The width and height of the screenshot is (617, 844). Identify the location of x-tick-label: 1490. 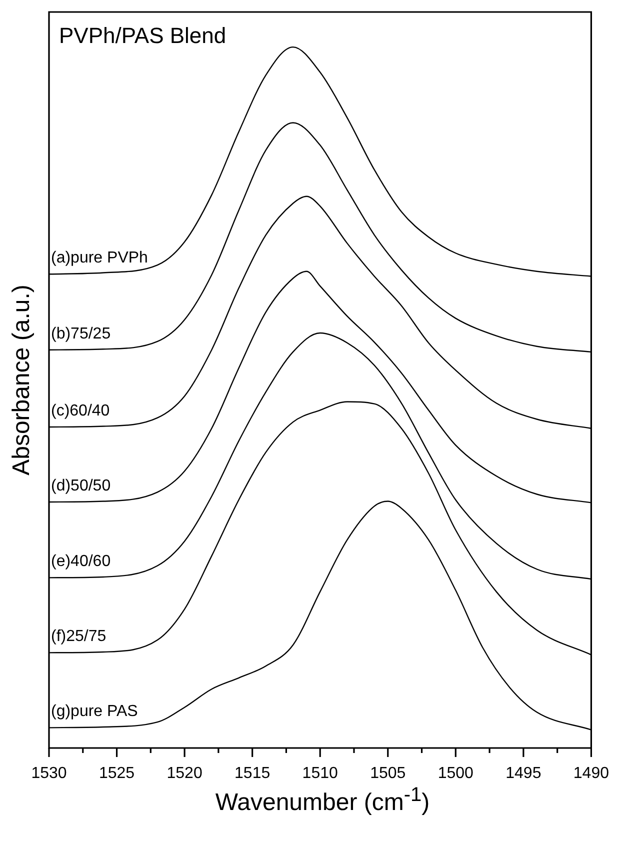
(591, 773).